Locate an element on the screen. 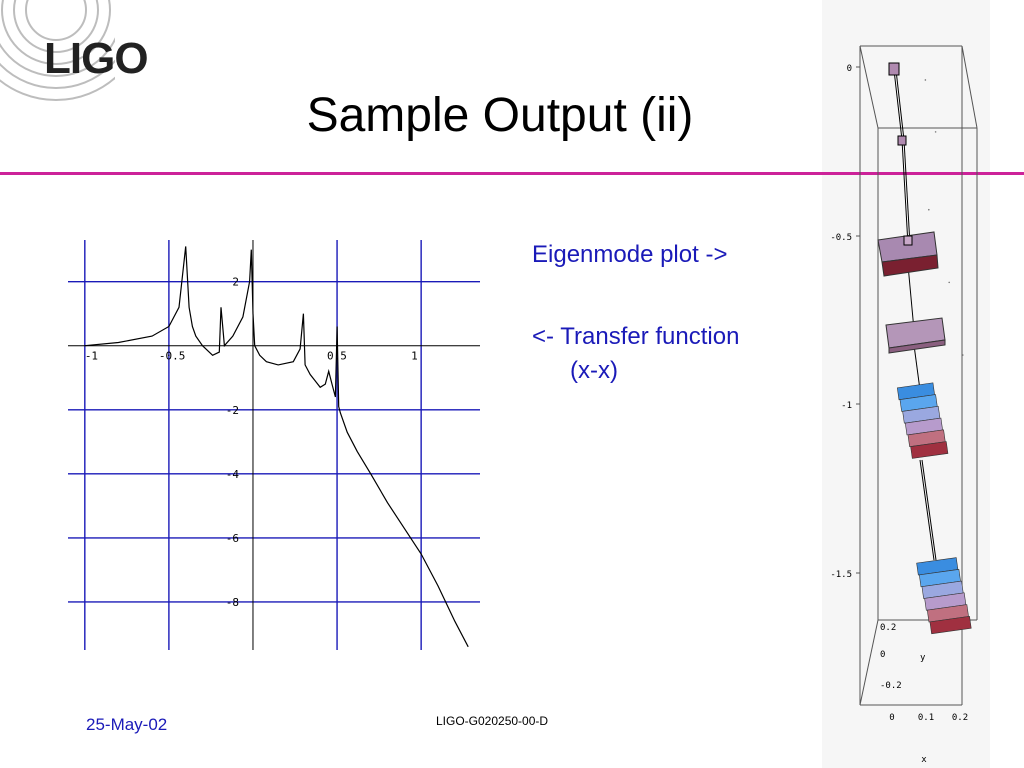  bullet-transfer-function: <- Transfer function is located at coordinates (636, 336).